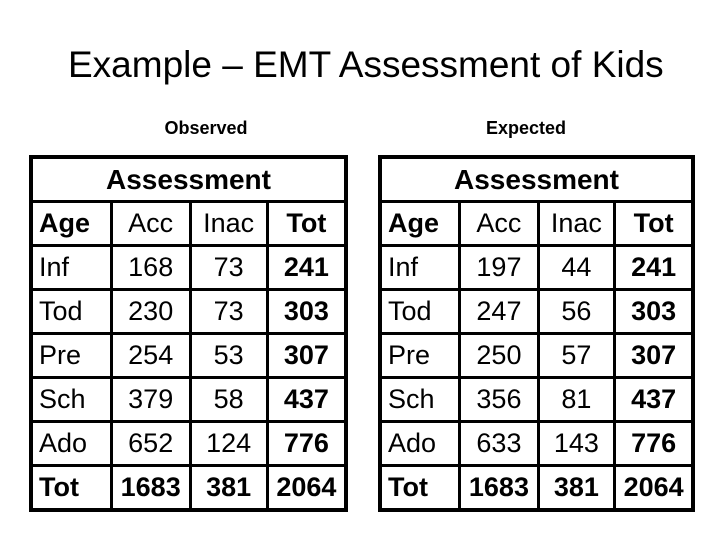 The width and height of the screenshot is (720, 540). Describe the element at coordinates (576, 355) in the screenshot. I see `value-cell: 57` at that location.